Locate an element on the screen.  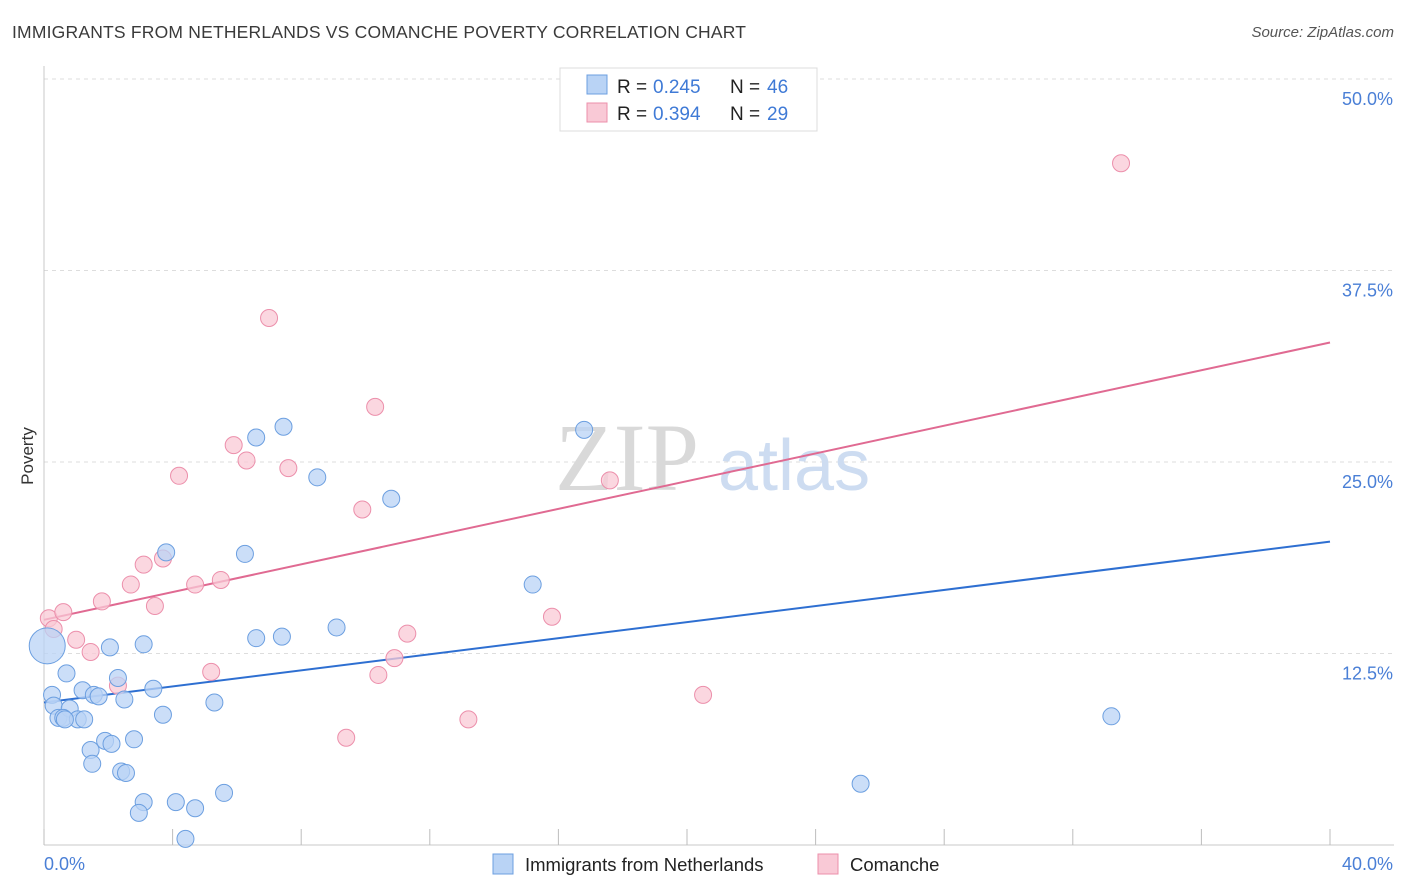
y-axis-title: Poverty is located at coordinates (27, 456).